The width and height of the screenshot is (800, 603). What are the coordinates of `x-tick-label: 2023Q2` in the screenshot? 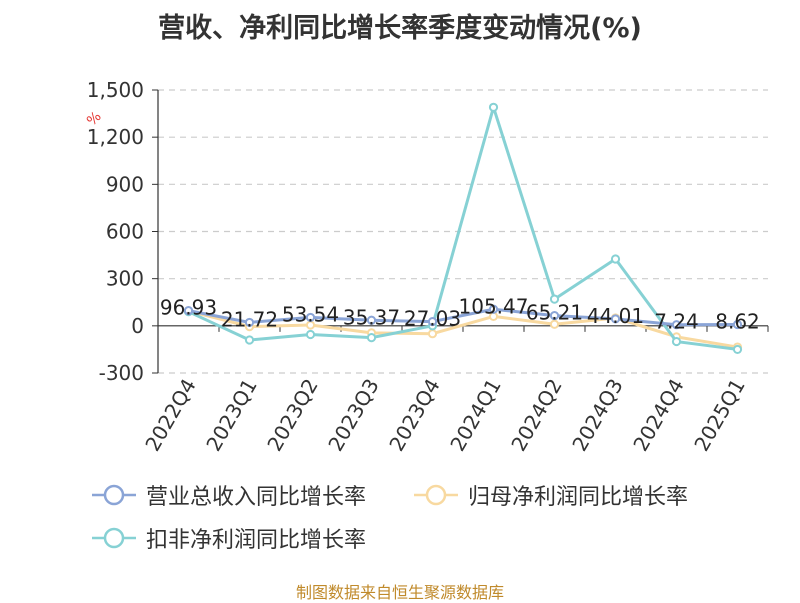 It's located at (292, 415).